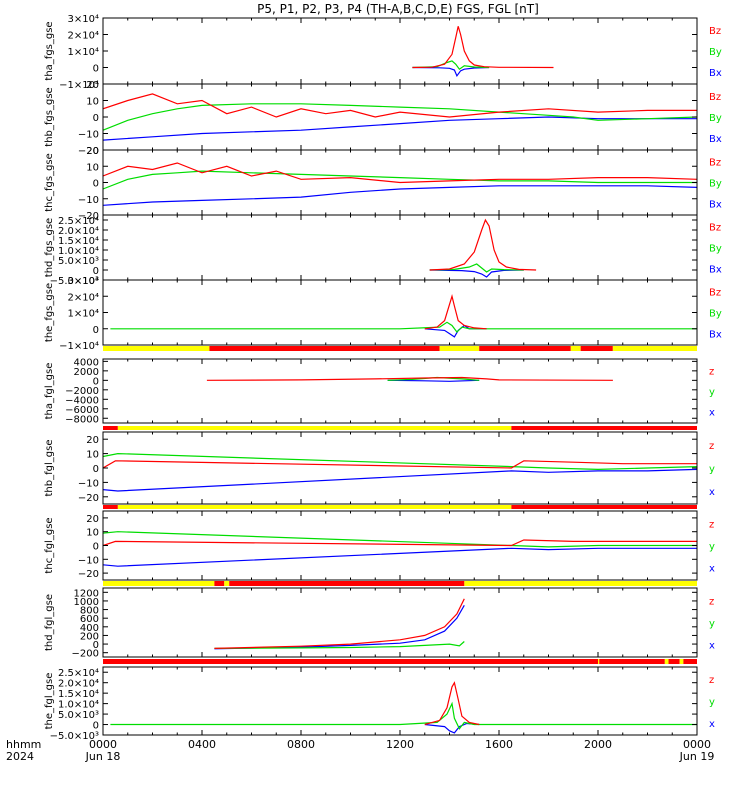 The width and height of the screenshot is (750, 800). What do you see at coordinates (339, 627) in the screenshot?
I see `series-thd_fgl-x` at bounding box center [339, 627].